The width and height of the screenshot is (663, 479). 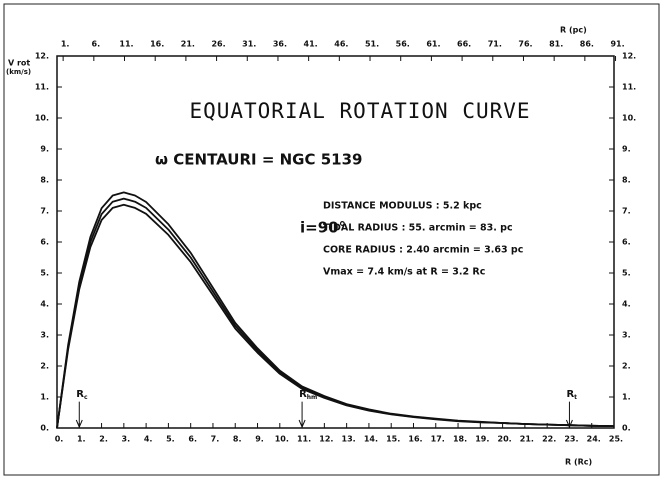 What do you see at coordinates (505, 439) in the screenshot?
I see `x-tick-label: 20.` at bounding box center [505, 439].